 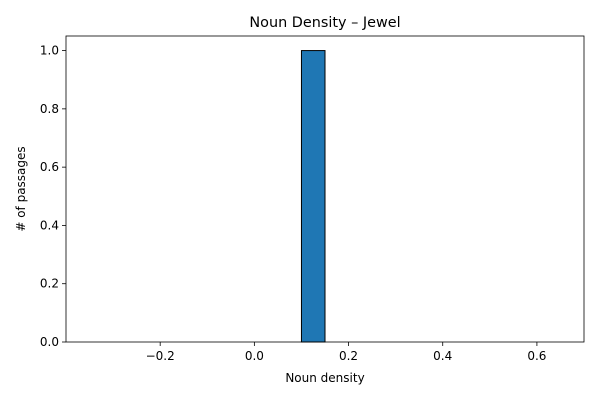 I want to click on x-axis-ticks: −0.2 0.0 0.2 0.4 0.6, so click(x=346, y=352).